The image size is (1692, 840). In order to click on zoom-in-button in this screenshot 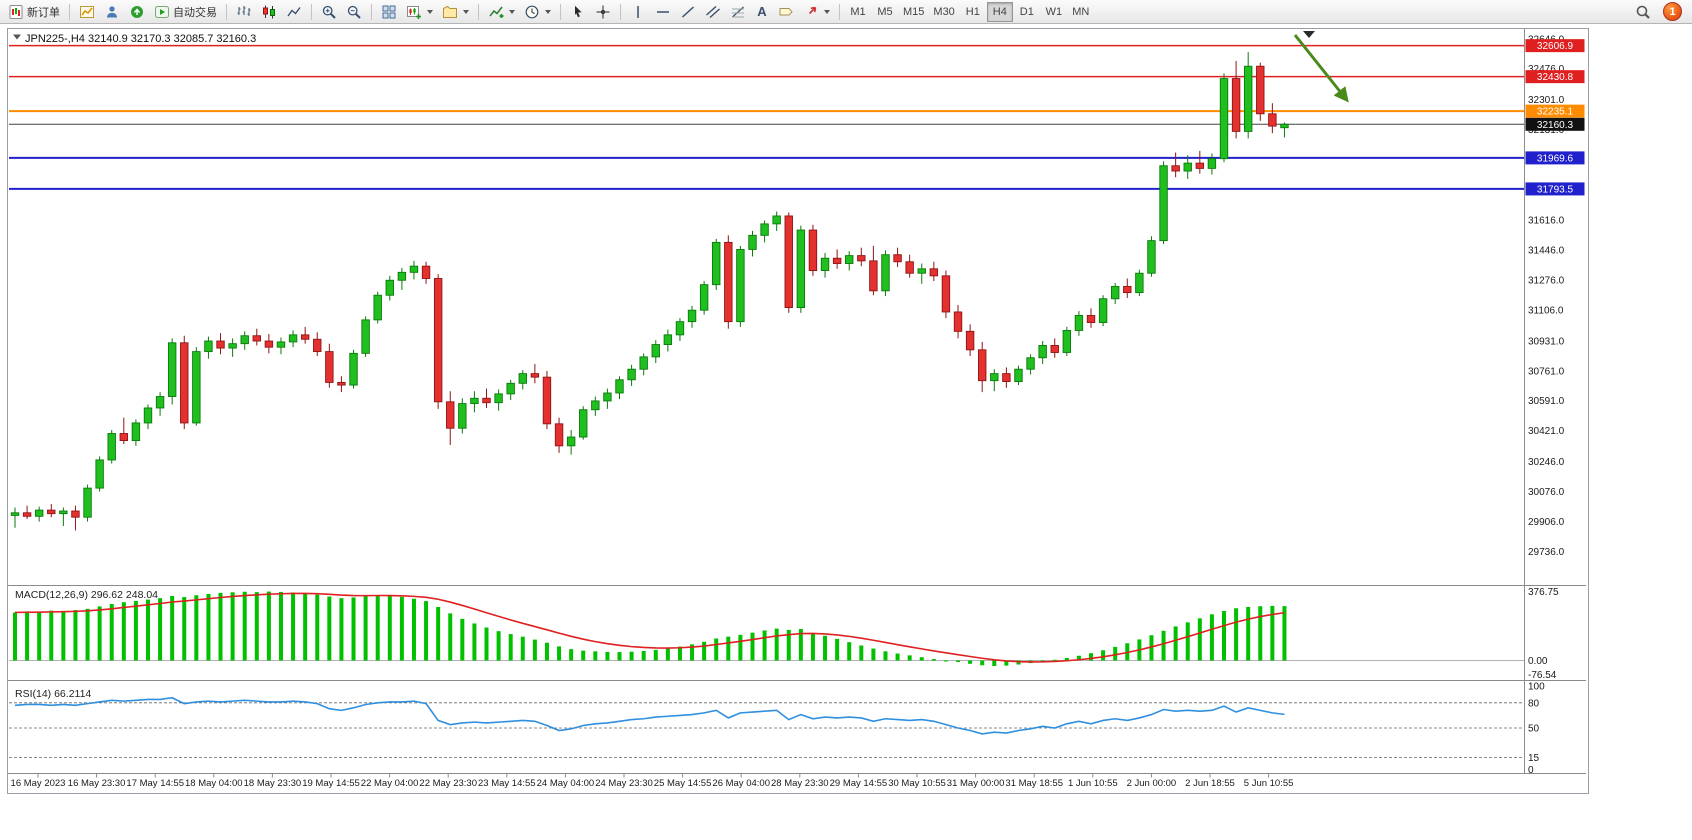, I will do `click(329, 12)`.